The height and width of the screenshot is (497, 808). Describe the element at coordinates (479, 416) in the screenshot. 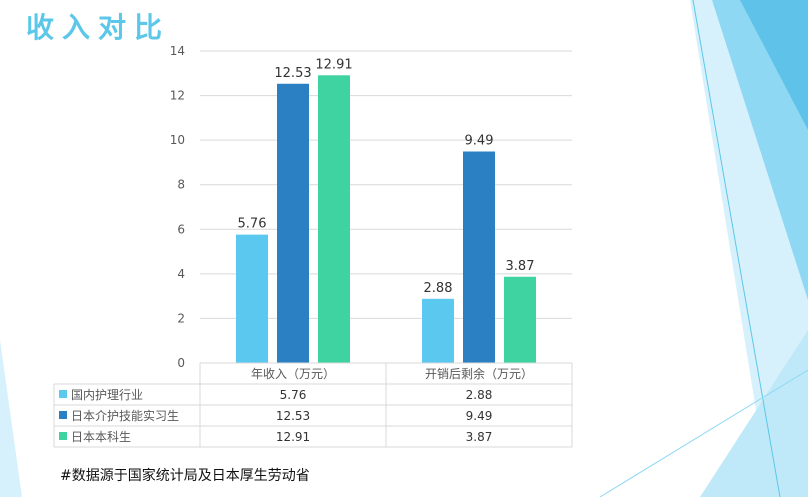

I see `table-value: 9.49` at that location.